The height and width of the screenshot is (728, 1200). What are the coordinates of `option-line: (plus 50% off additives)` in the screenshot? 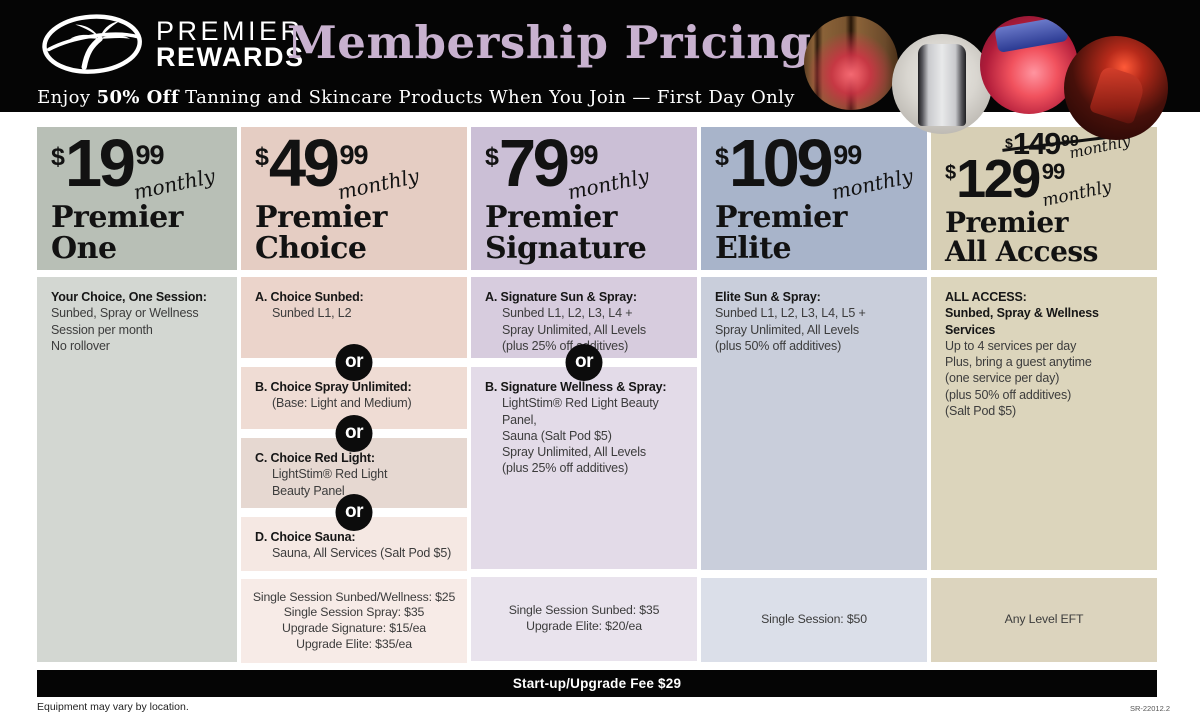 It's located at (1008, 394).